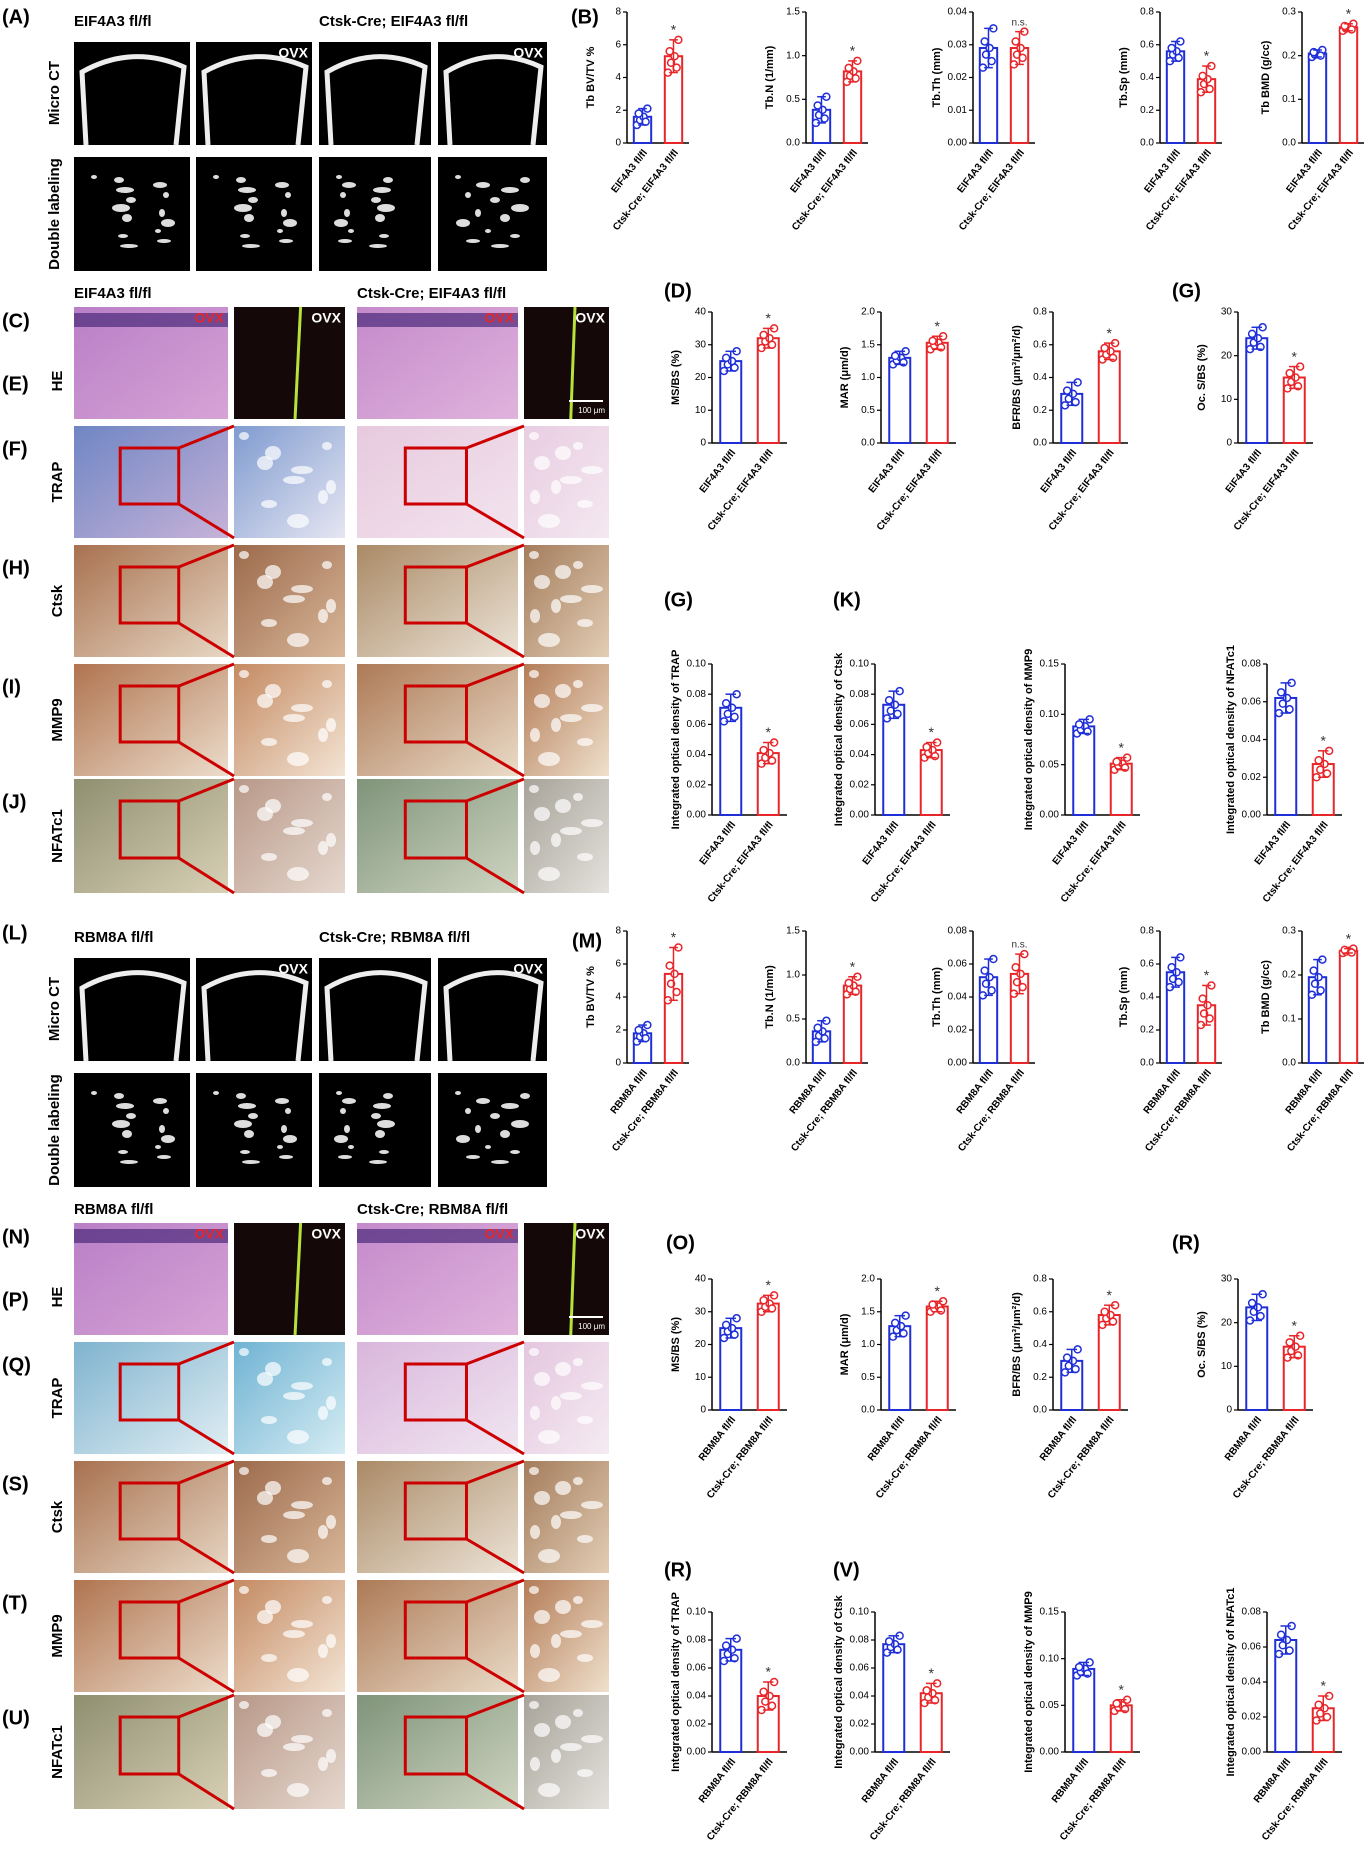 This screenshot has height=1866, width=1372. What do you see at coordinates (676, 1344) in the screenshot?
I see `y-axis-label: MS/BS (%)` at bounding box center [676, 1344].